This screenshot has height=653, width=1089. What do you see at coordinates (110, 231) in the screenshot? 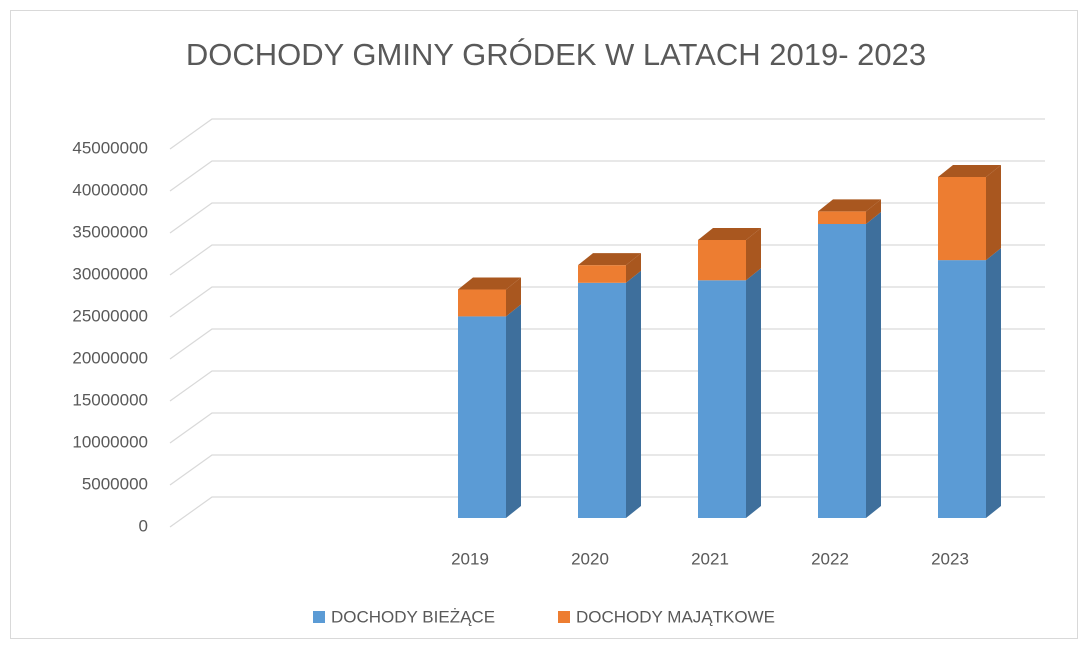
I see `y-tick-label: 35000000` at bounding box center [110, 231].